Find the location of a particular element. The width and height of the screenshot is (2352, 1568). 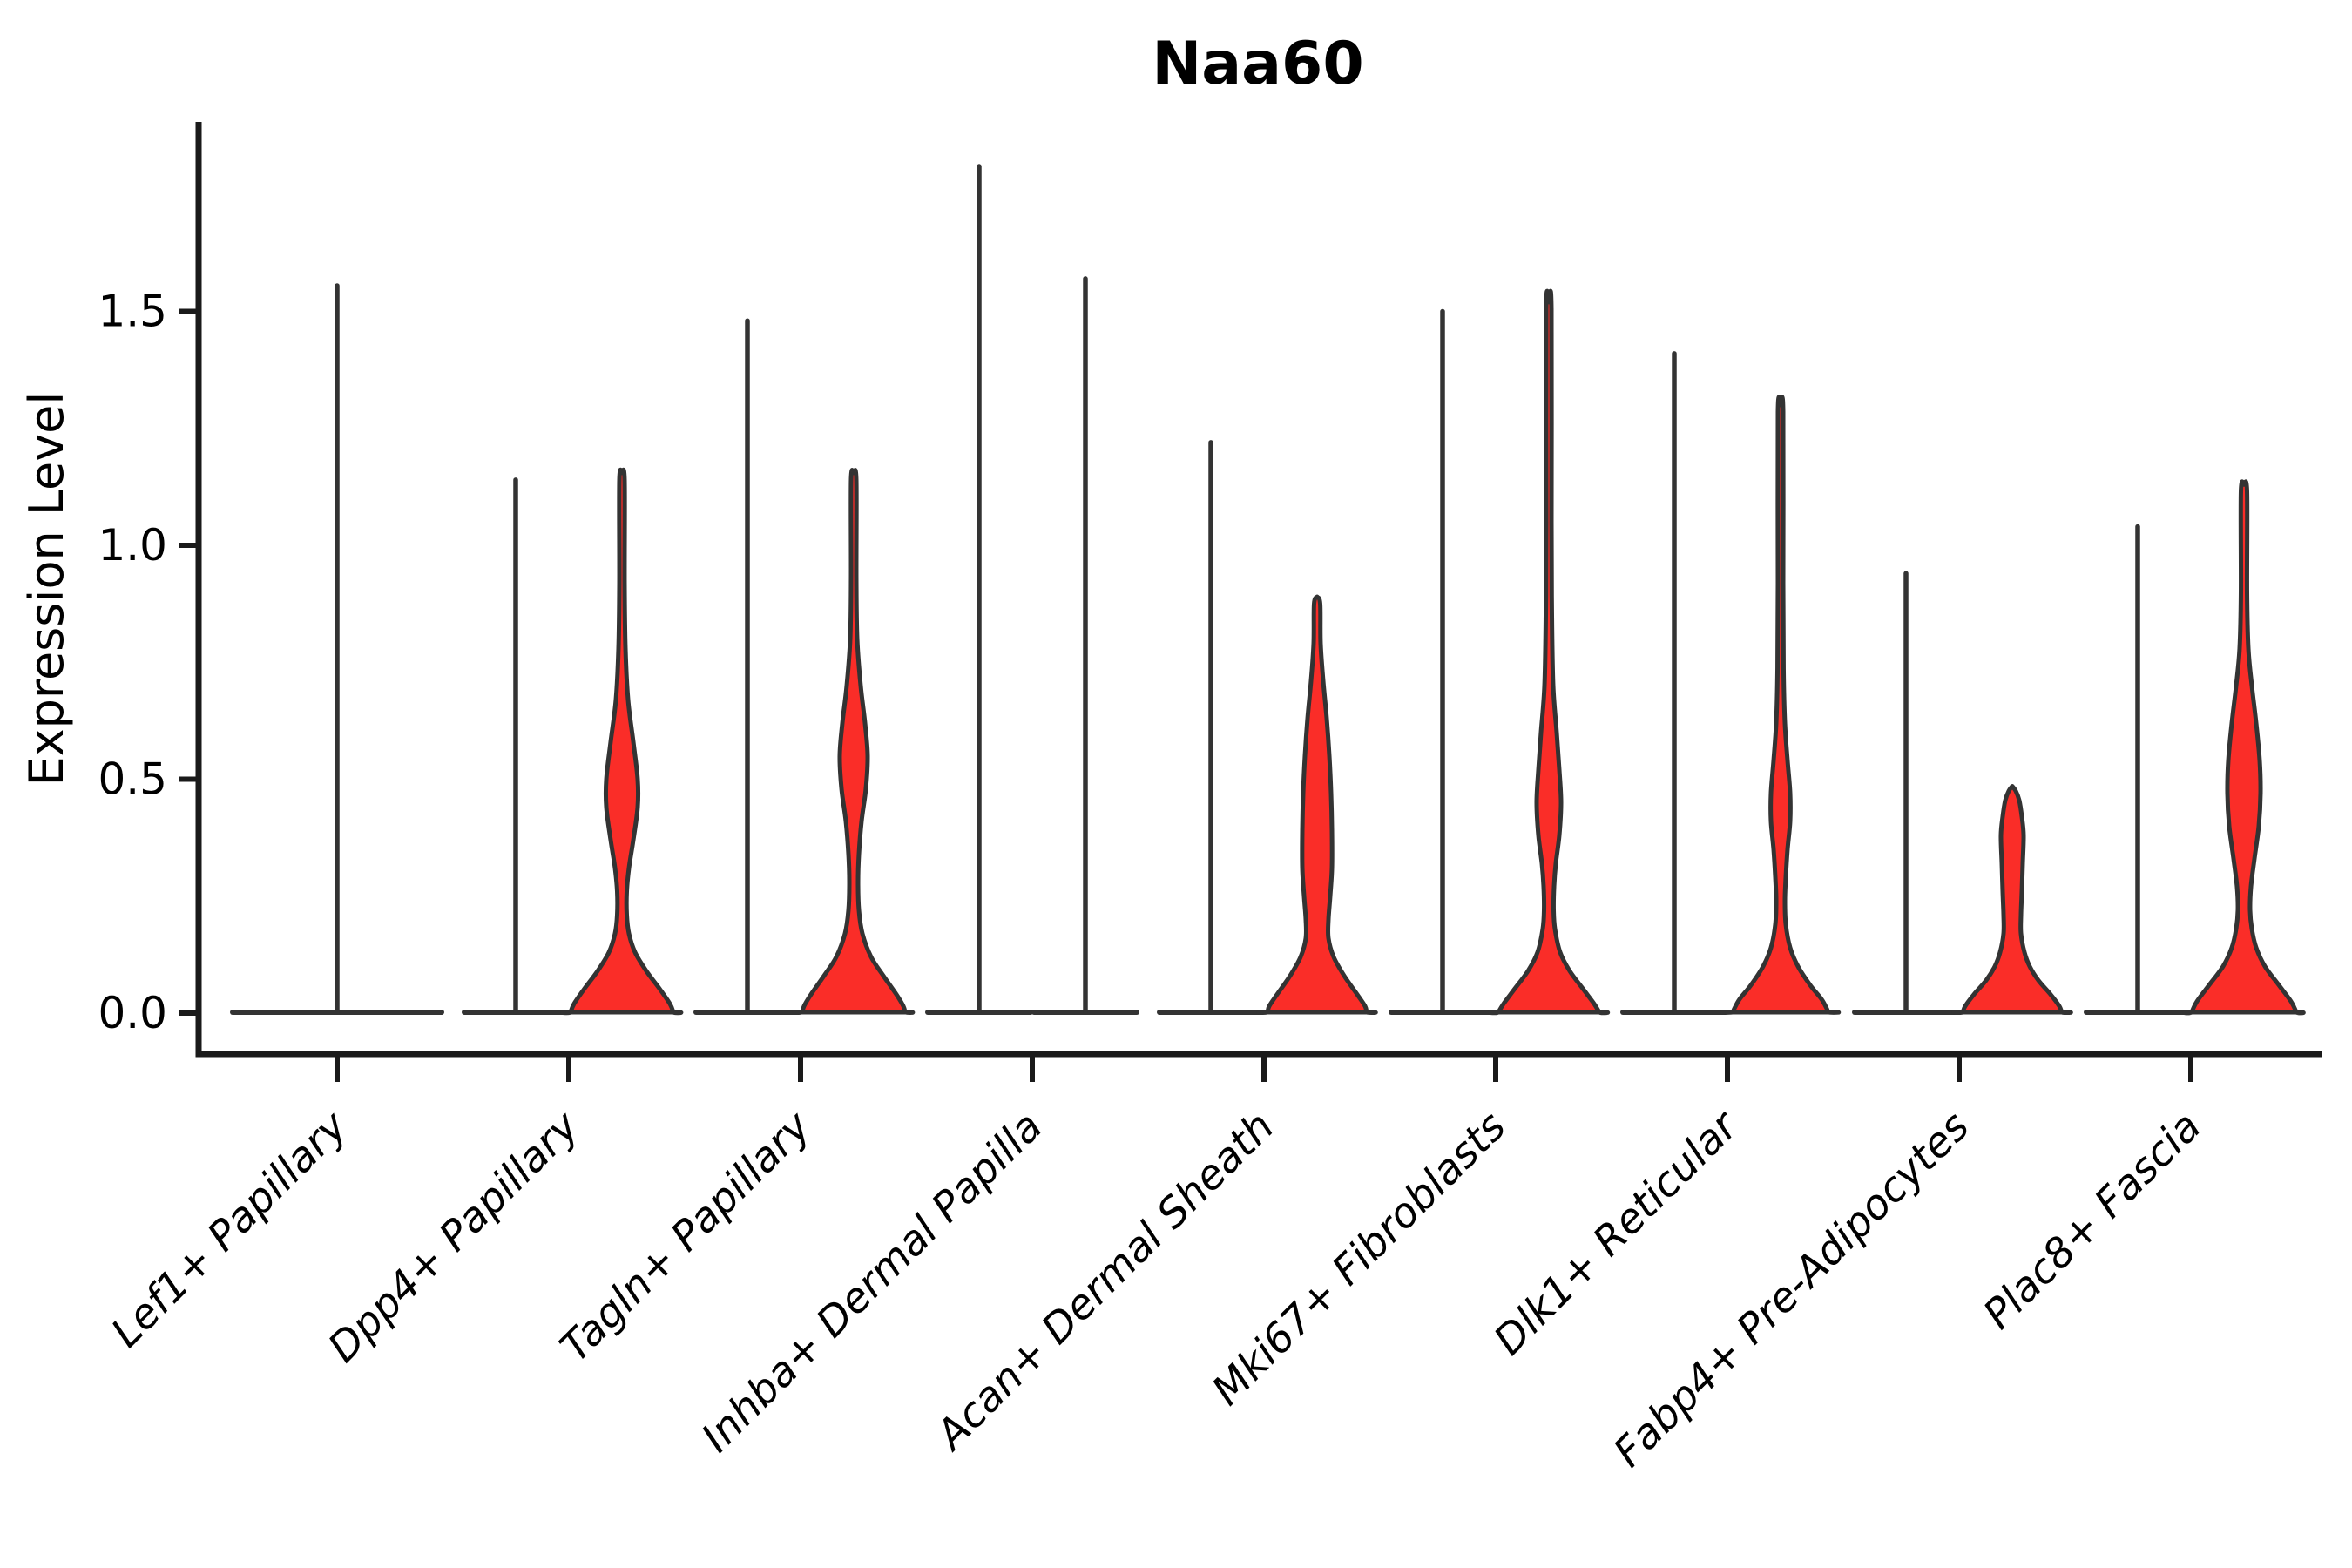

plot-title: Naa60 is located at coordinates (1257, 64).